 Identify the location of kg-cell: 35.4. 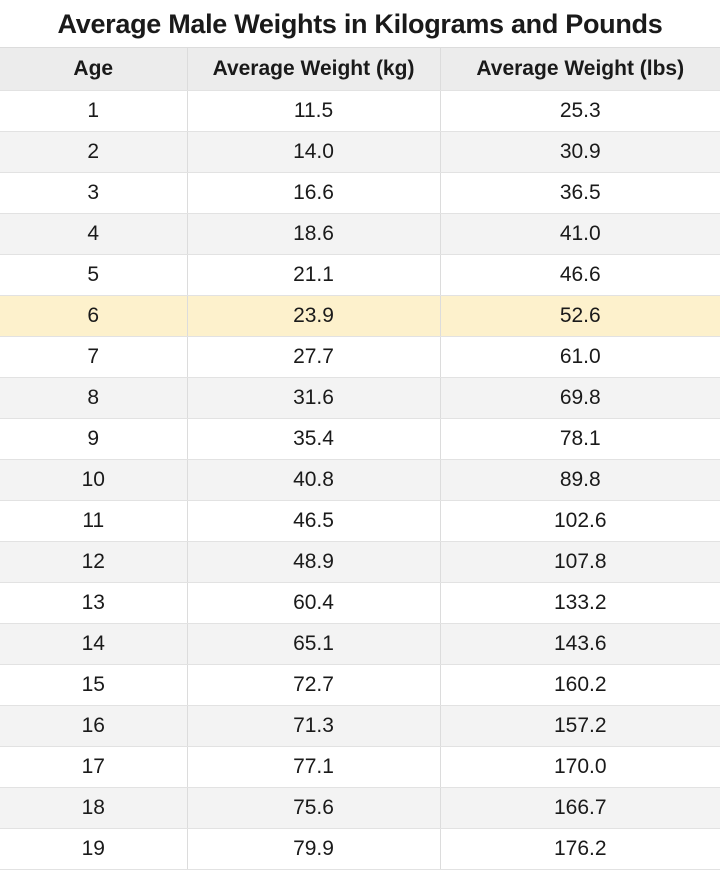
(313, 439).